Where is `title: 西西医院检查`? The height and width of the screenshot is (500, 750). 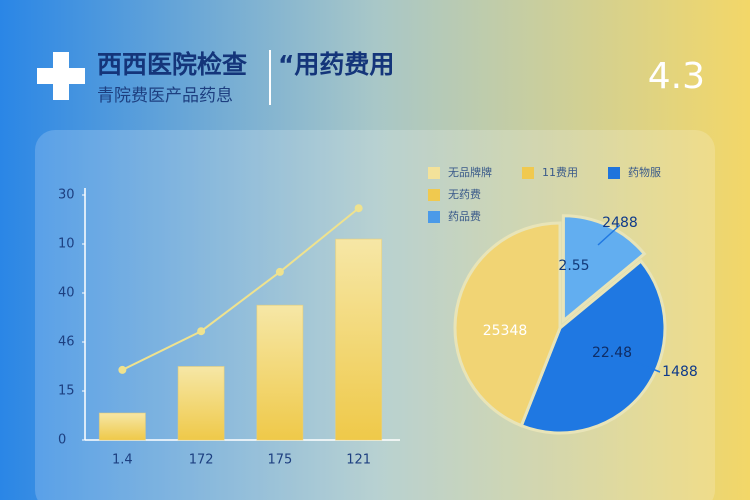
title: 西西医院检查 is located at coordinates (172, 64).